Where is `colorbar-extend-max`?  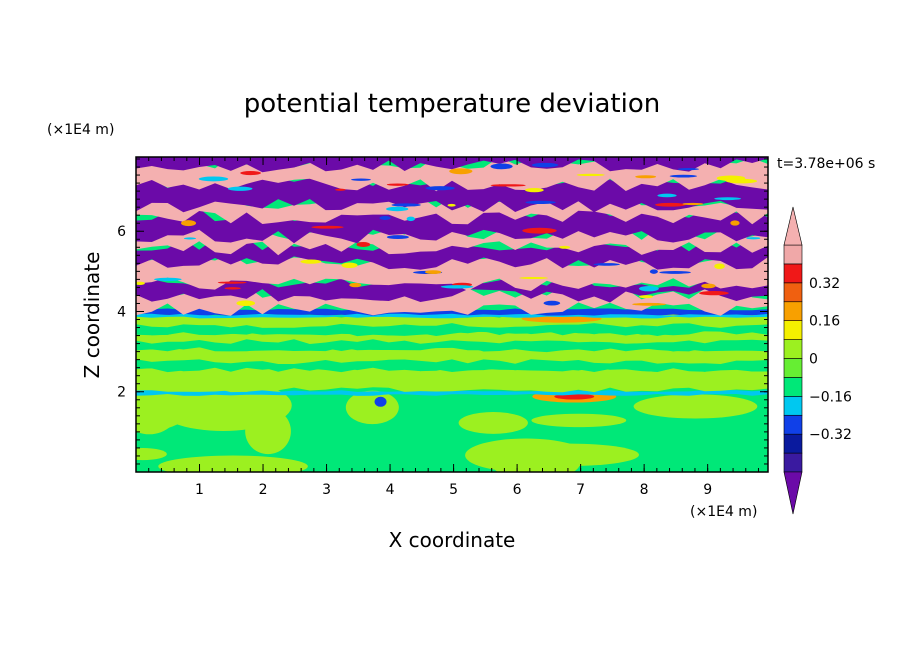 colorbar-extend-max is located at coordinates (793, 226).